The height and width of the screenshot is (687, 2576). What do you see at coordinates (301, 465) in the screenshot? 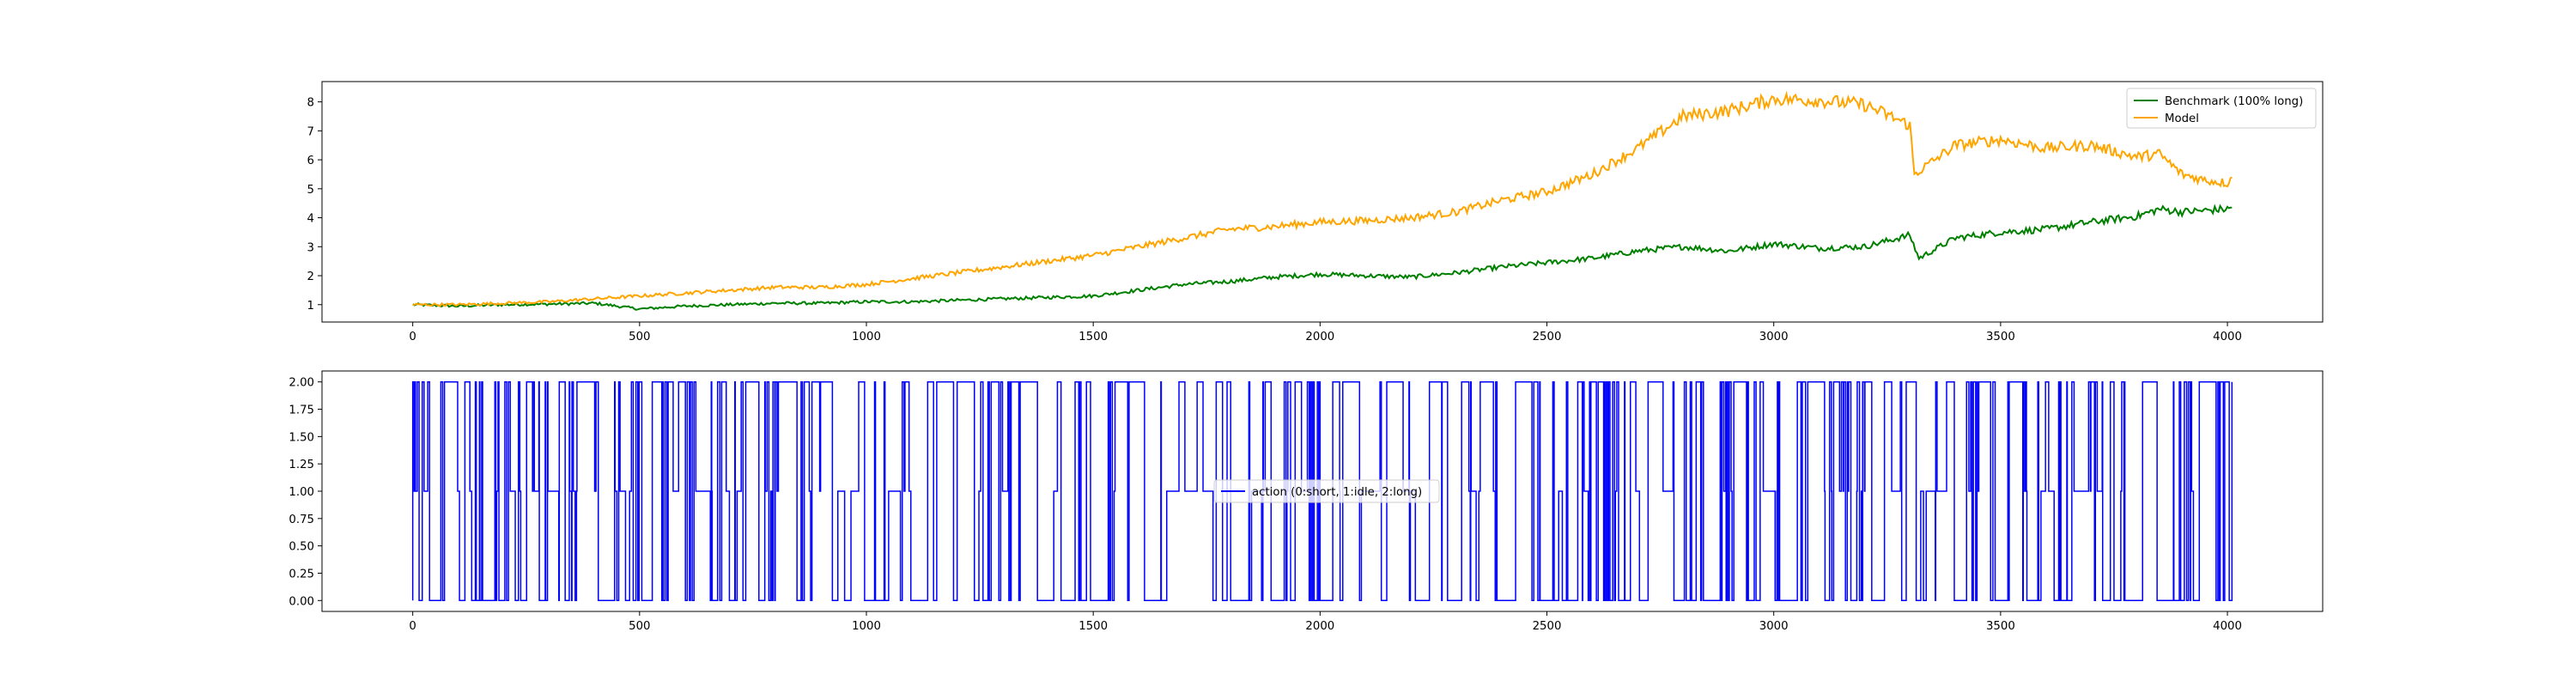
I see `y-tick-label: 1.25` at bounding box center [301, 465].